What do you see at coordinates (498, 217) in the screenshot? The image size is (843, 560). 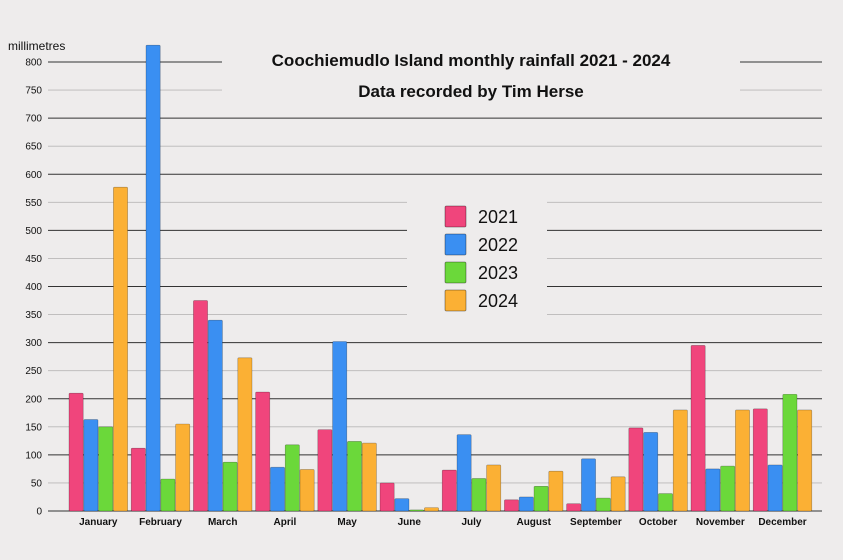 I see `legend-label-2021: 2021` at bounding box center [498, 217].